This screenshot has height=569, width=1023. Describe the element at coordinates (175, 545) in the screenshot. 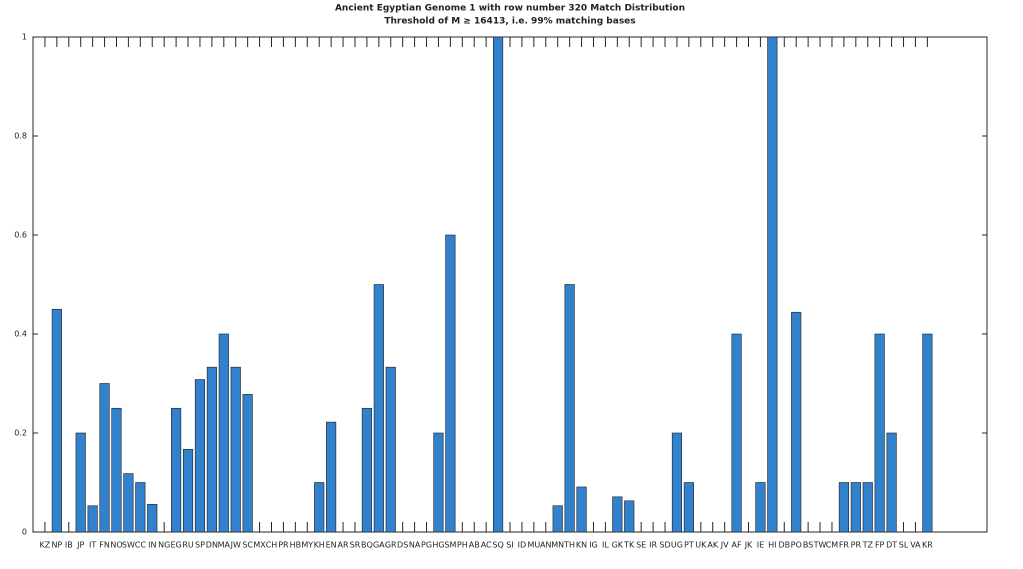

I see `x-tick-label: EG` at that location.